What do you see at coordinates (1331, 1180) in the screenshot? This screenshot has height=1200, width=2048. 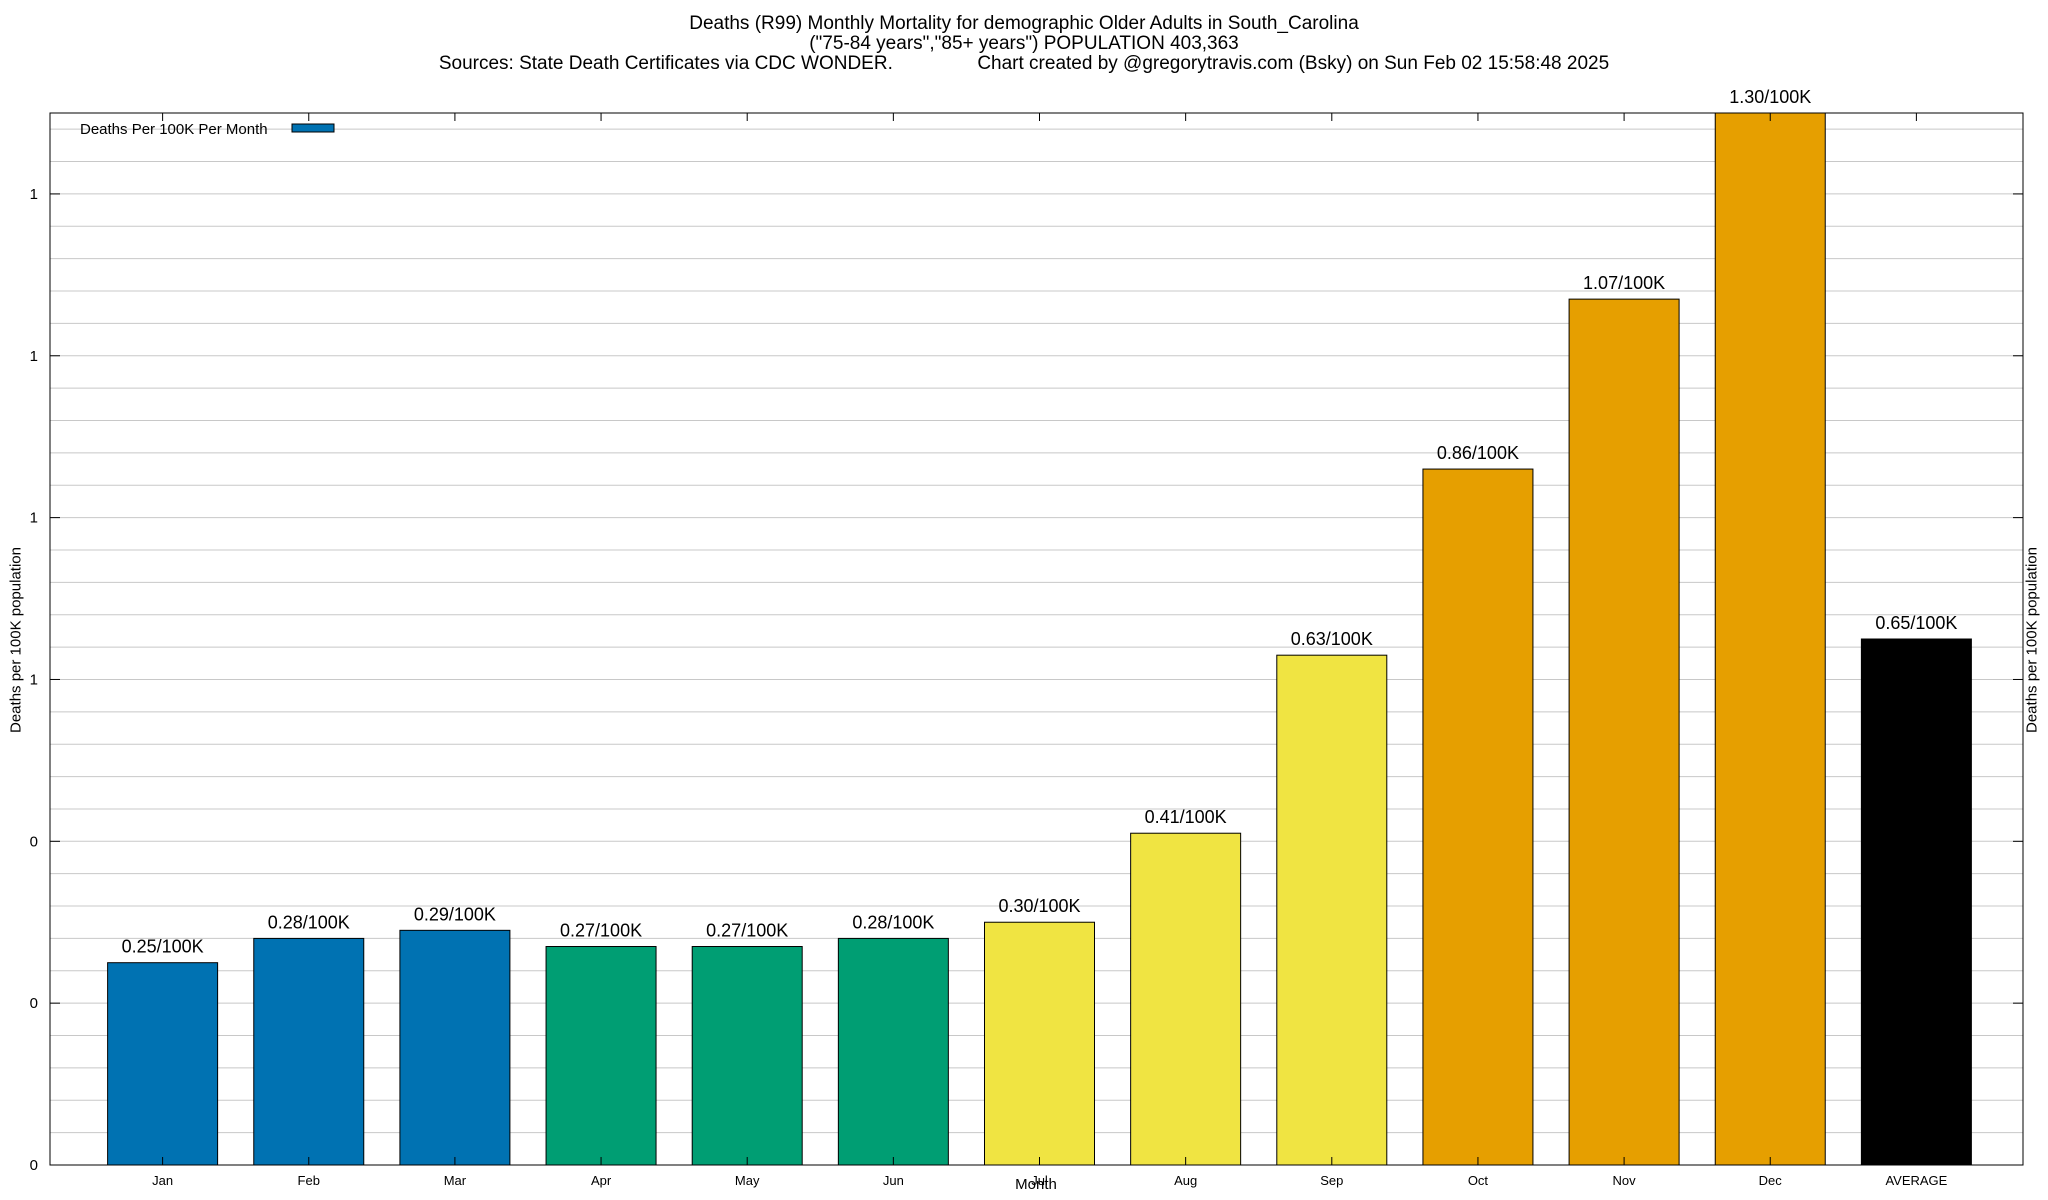 I see `x-tick-label: Sep` at bounding box center [1331, 1180].